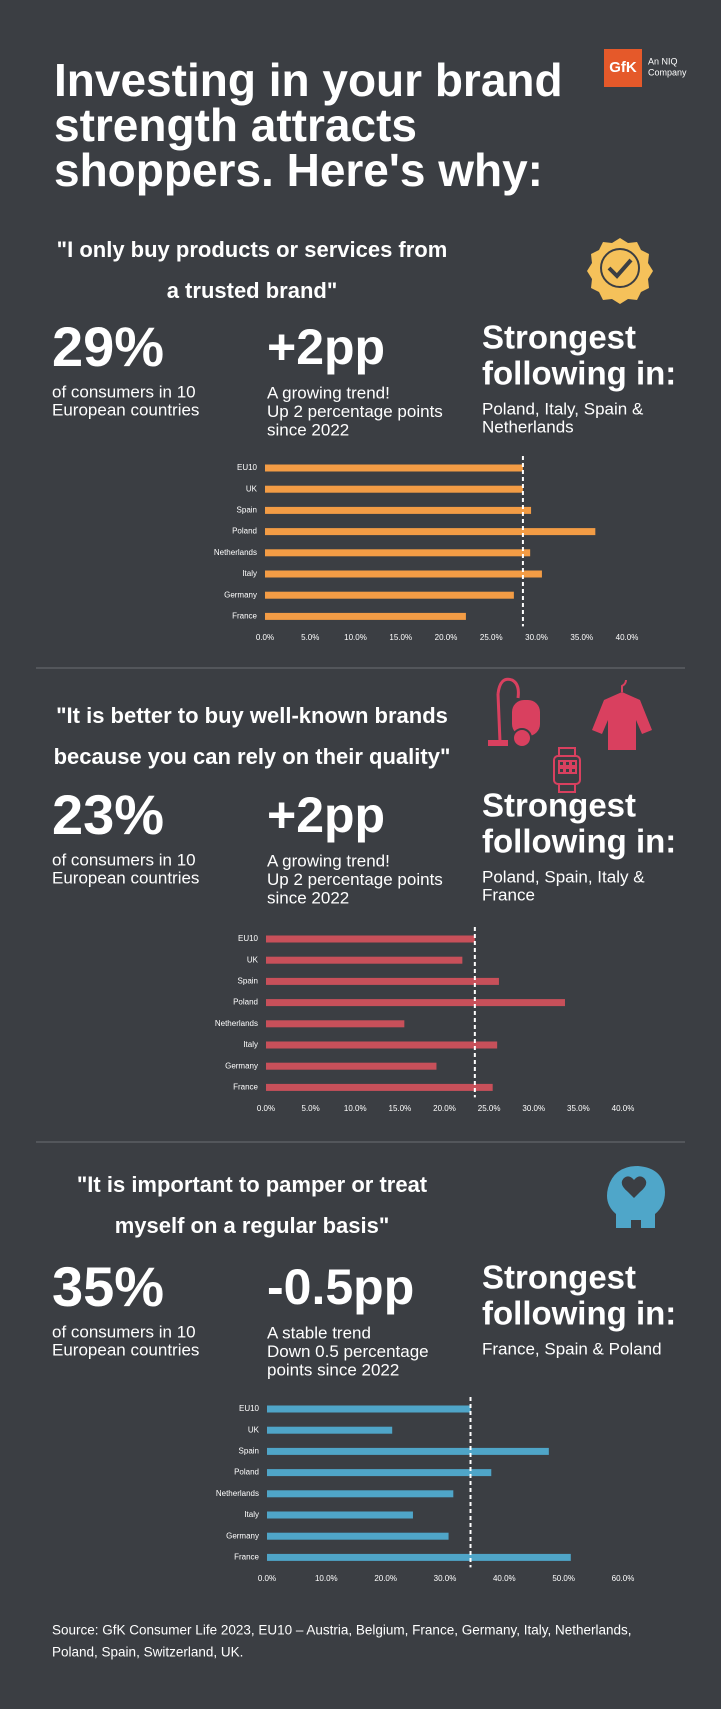  I want to click on title: shoppers. Here's why:, so click(298, 170).